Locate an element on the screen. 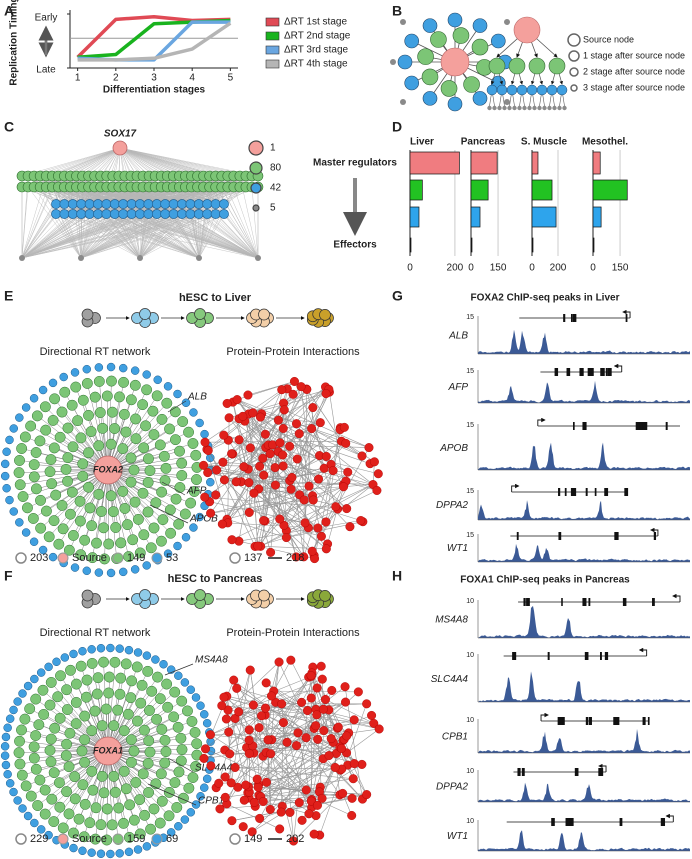  panel-title: FOXA1 ChIP-seq peaks in Pancreas is located at coordinates (545, 580).